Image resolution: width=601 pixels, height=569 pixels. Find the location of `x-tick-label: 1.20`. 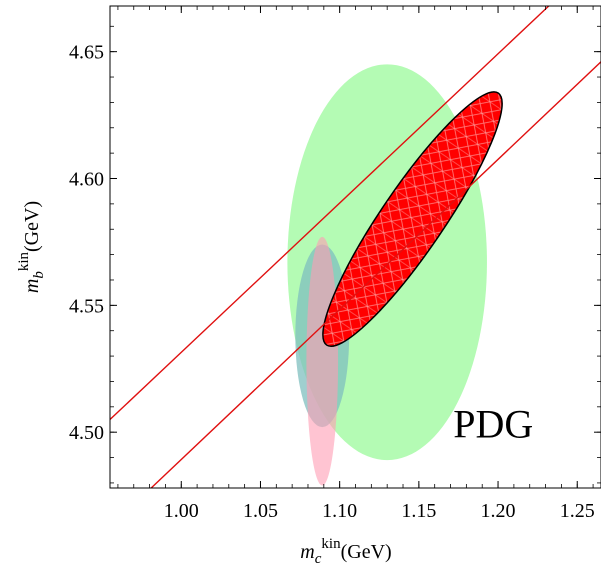

x-tick-label: 1.20 is located at coordinates (498, 511).